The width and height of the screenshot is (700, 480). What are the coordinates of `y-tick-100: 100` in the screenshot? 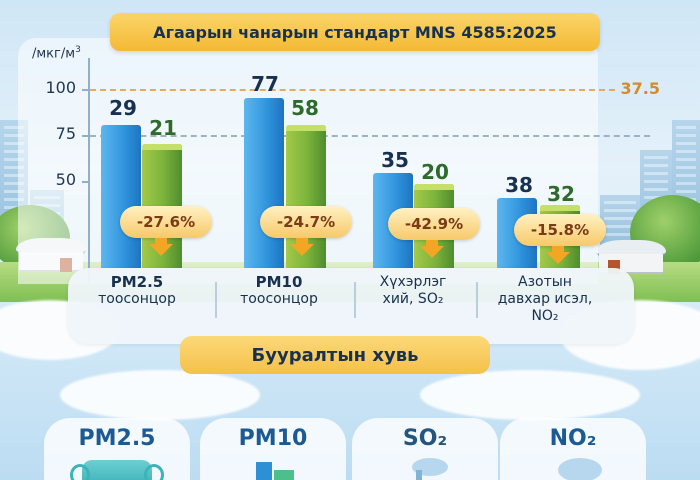 It's located at (60, 87).